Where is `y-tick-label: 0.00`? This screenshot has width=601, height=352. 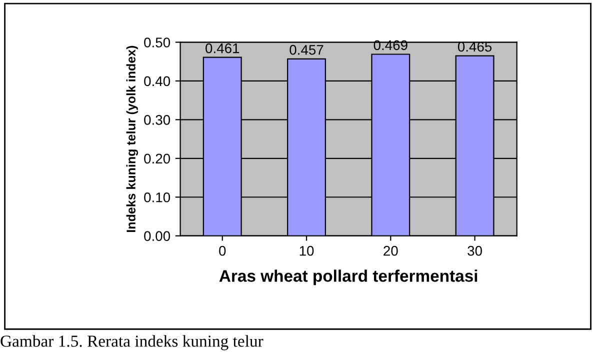 y-tick-label: 0.00 is located at coordinates (157, 236).